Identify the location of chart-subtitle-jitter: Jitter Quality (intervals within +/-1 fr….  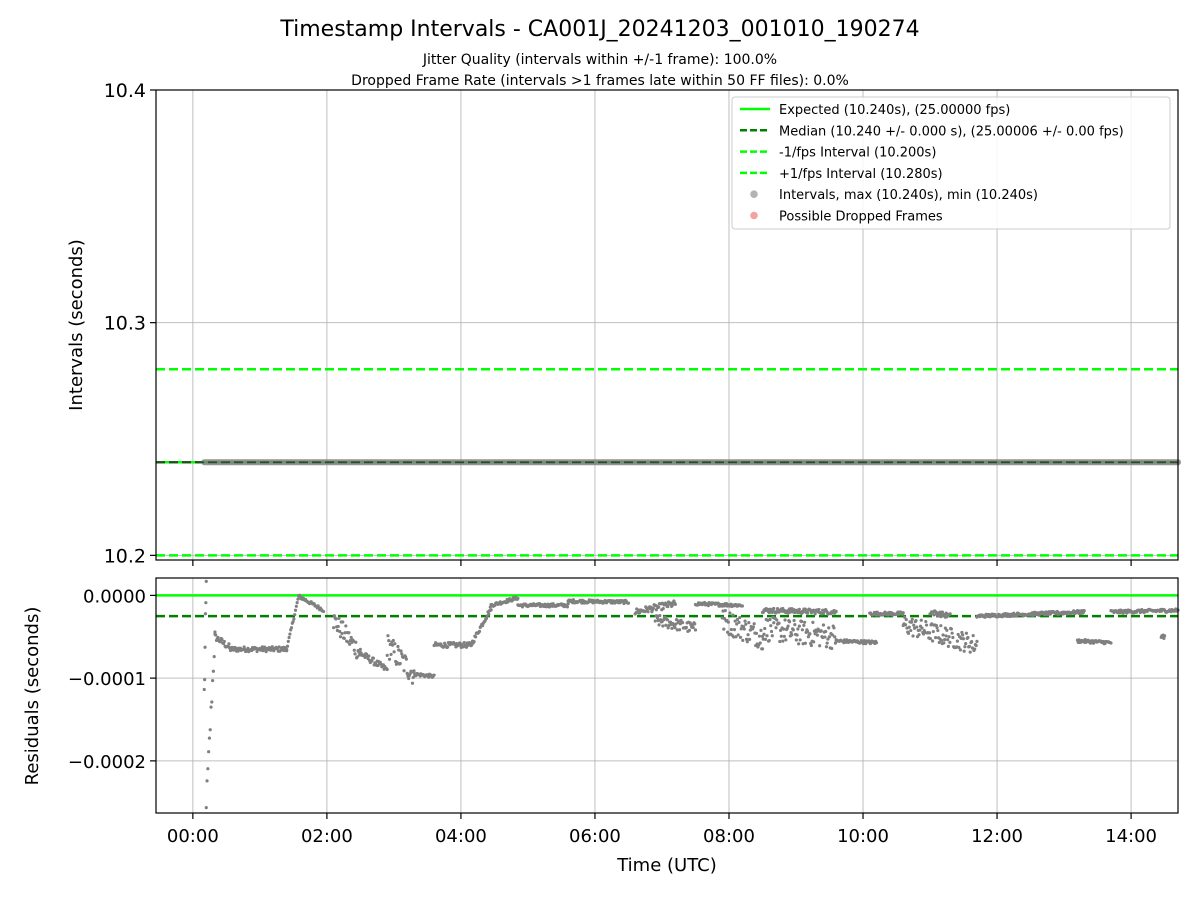
(599, 60).